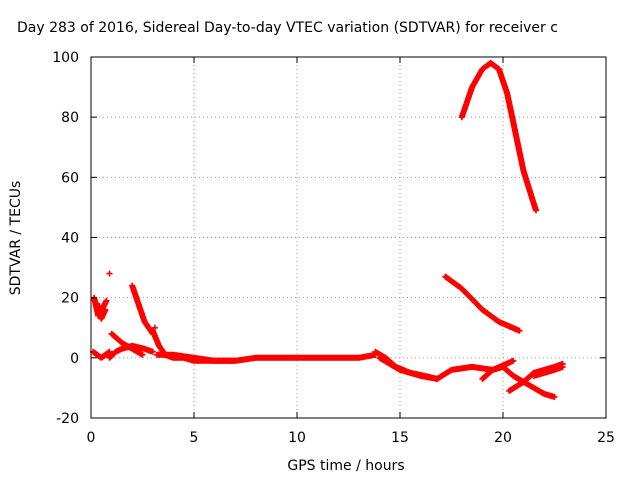 The height and width of the screenshot is (480, 640). Describe the element at coordinates (70, 239) in the screenshot. I see `y-tick-label: 40` at that location.